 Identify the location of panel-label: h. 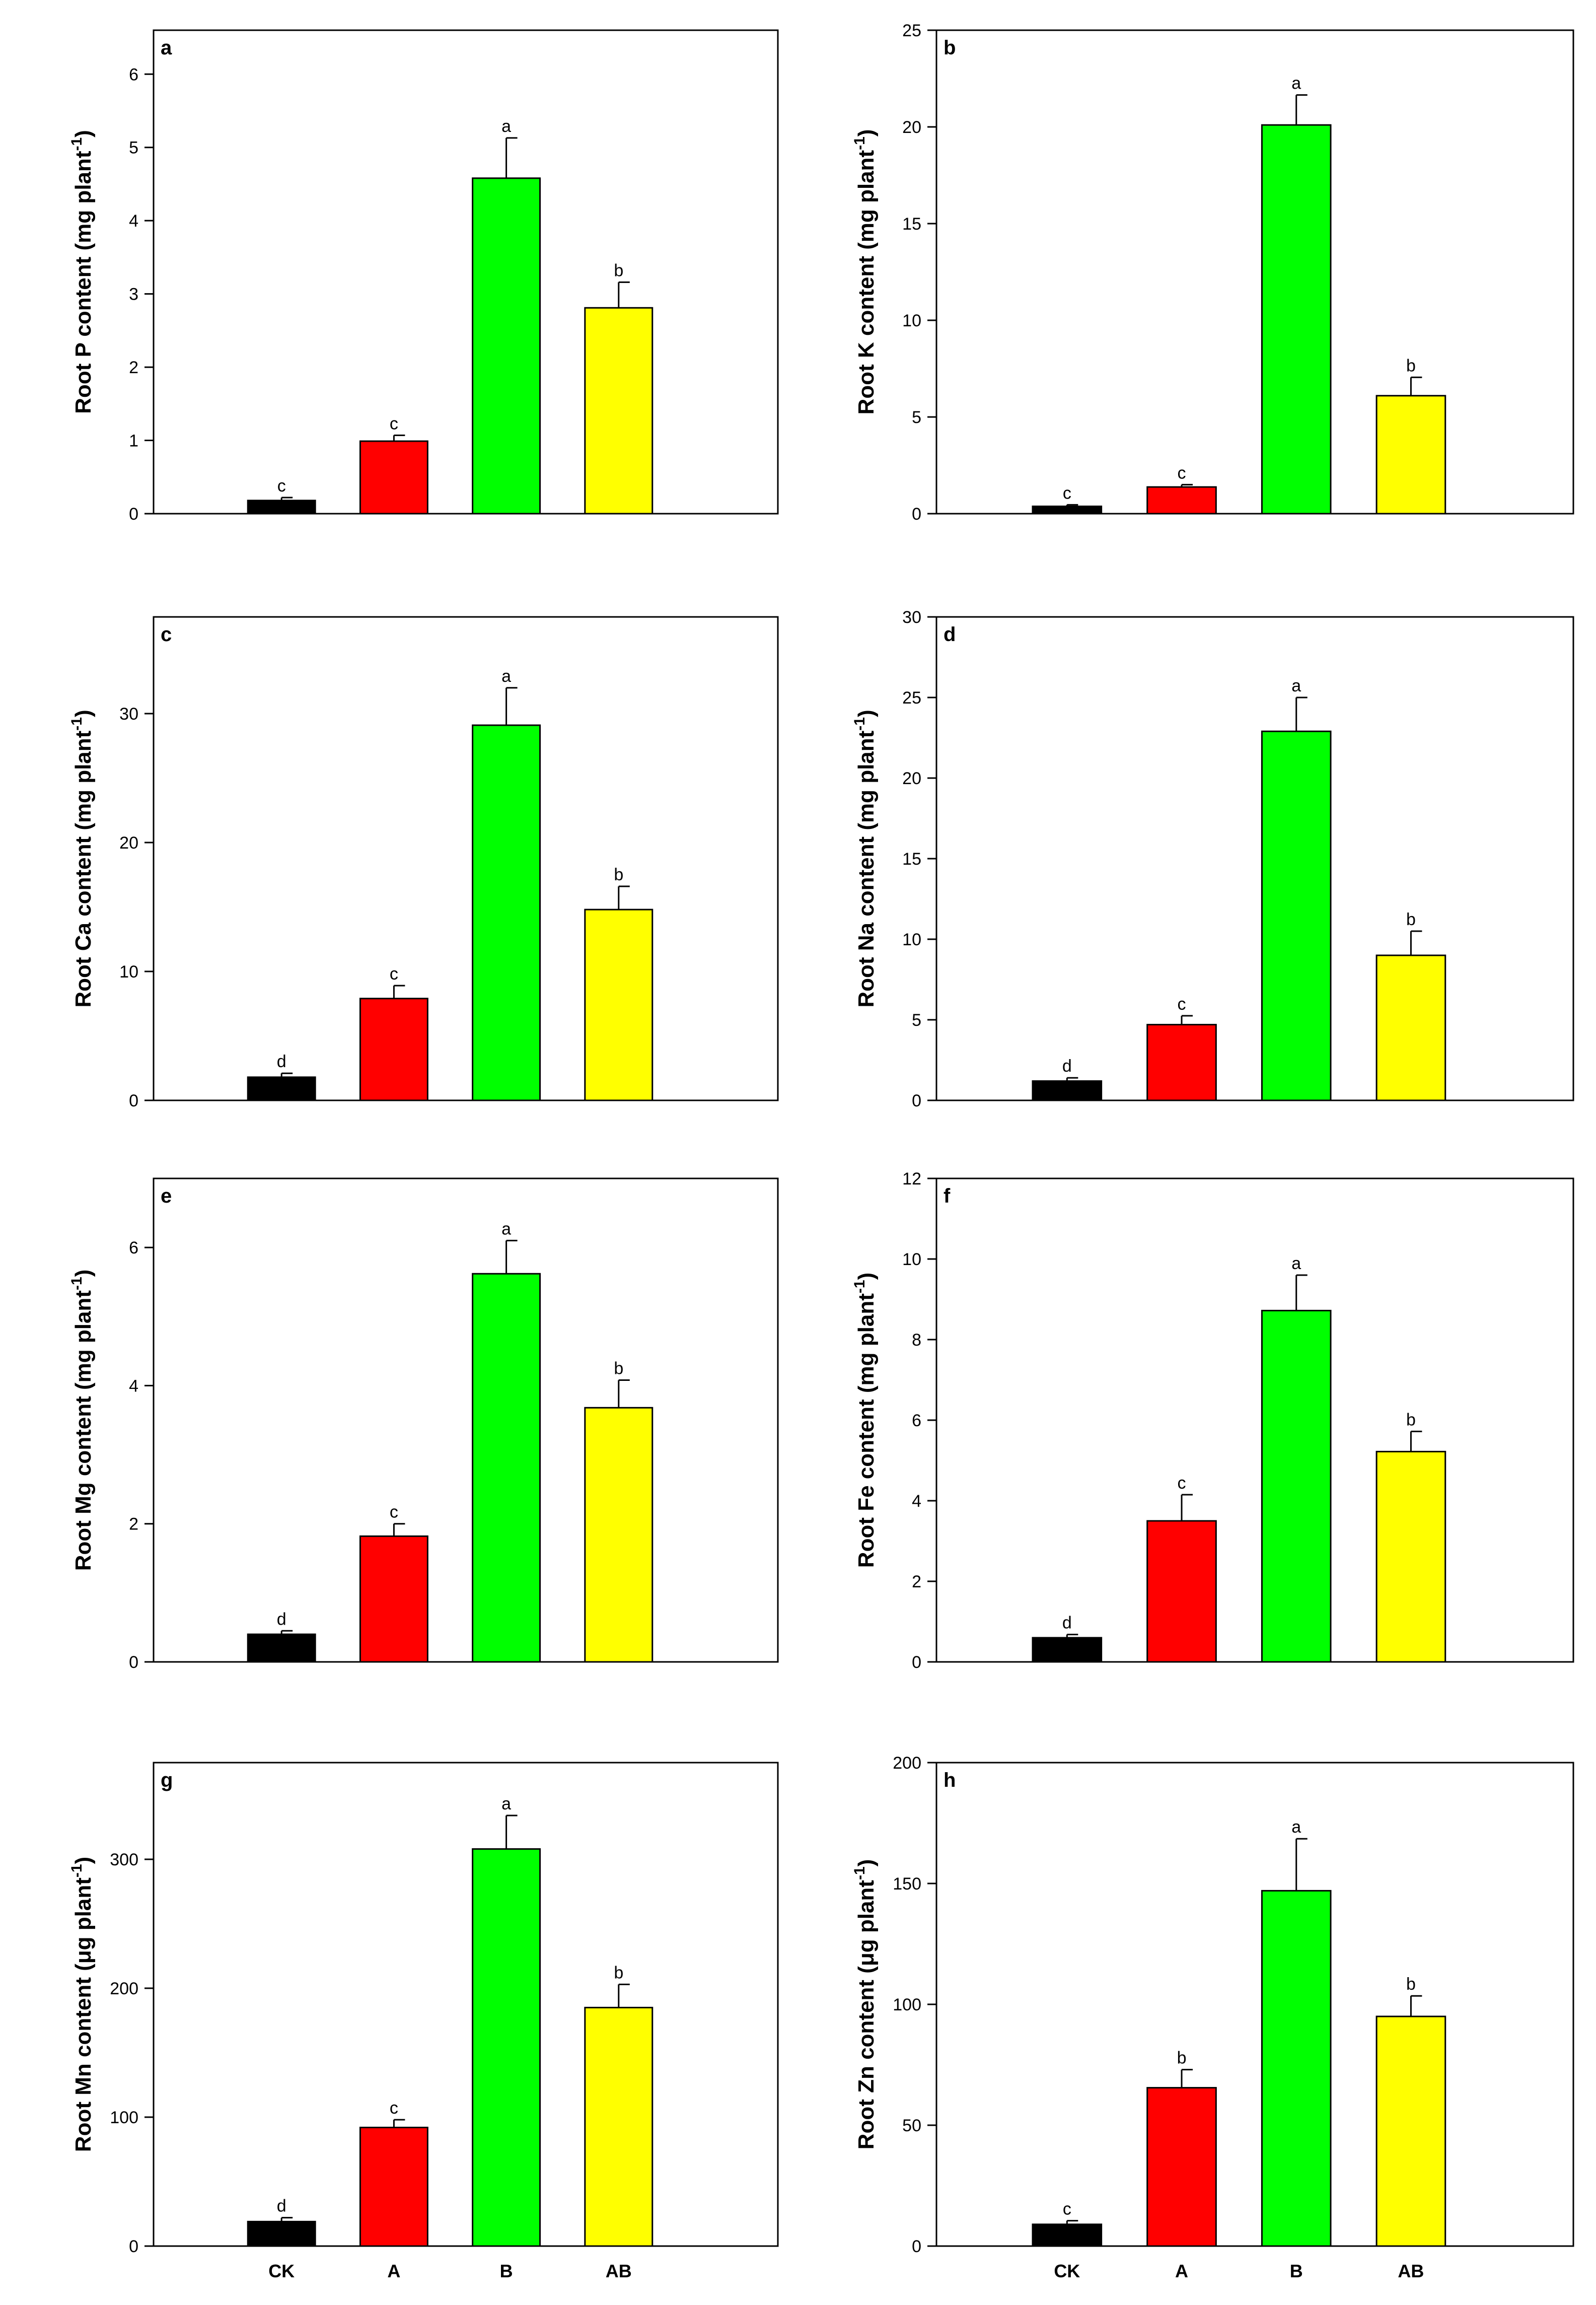
(950, 1780).